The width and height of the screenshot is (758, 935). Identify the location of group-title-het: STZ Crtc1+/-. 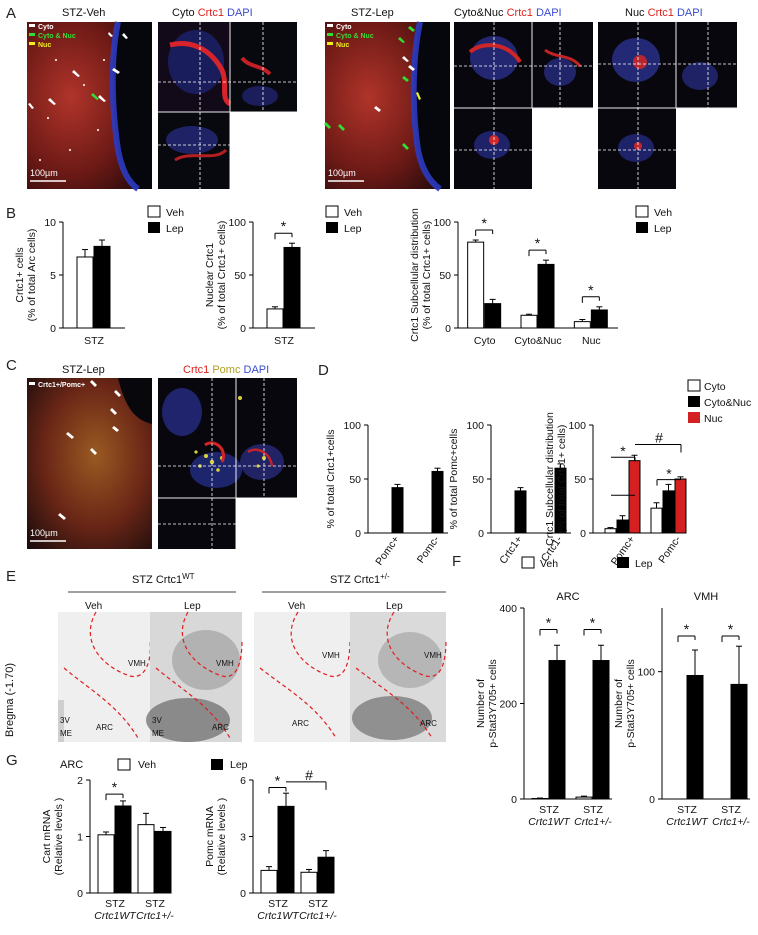
(354, 582).